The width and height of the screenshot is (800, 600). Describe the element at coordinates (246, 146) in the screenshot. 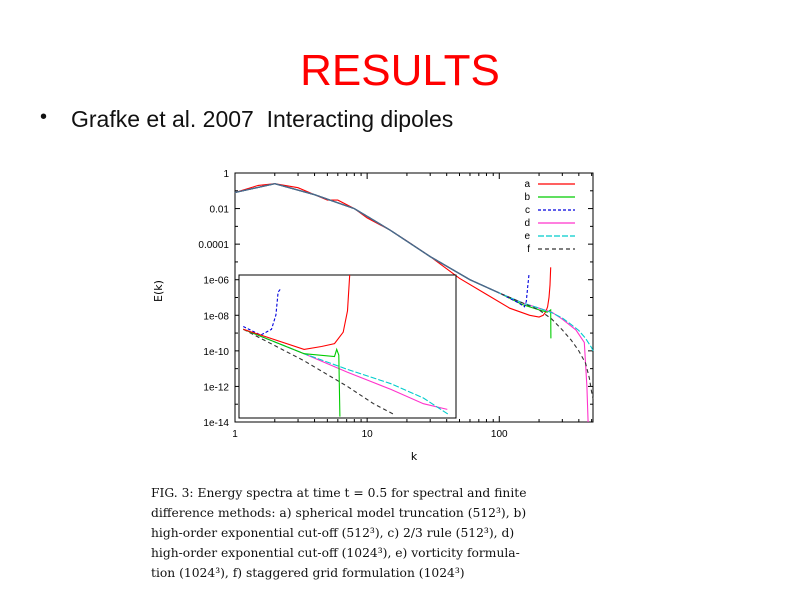

I see `bullet-item: • Grafke et al. 2007 Interacting dipoles` at that location.